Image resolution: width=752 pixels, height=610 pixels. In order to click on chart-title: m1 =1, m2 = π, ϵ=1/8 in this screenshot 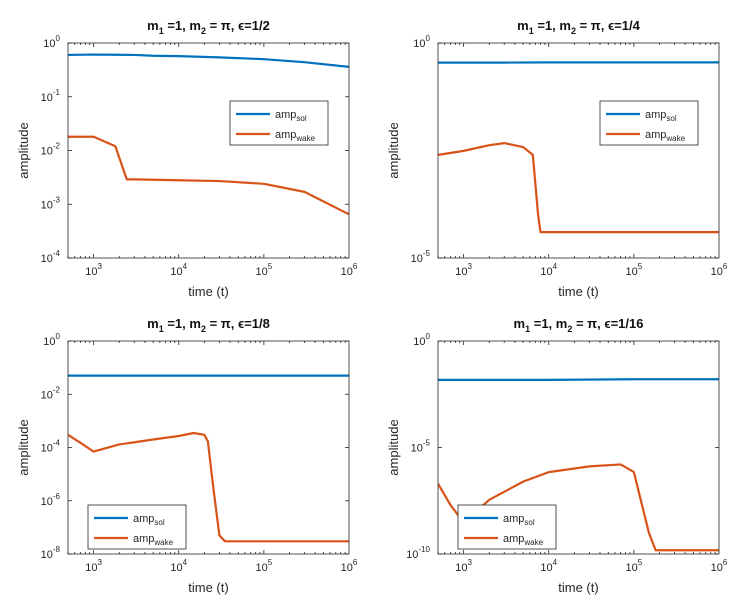, I will do `click(208, 325)`.